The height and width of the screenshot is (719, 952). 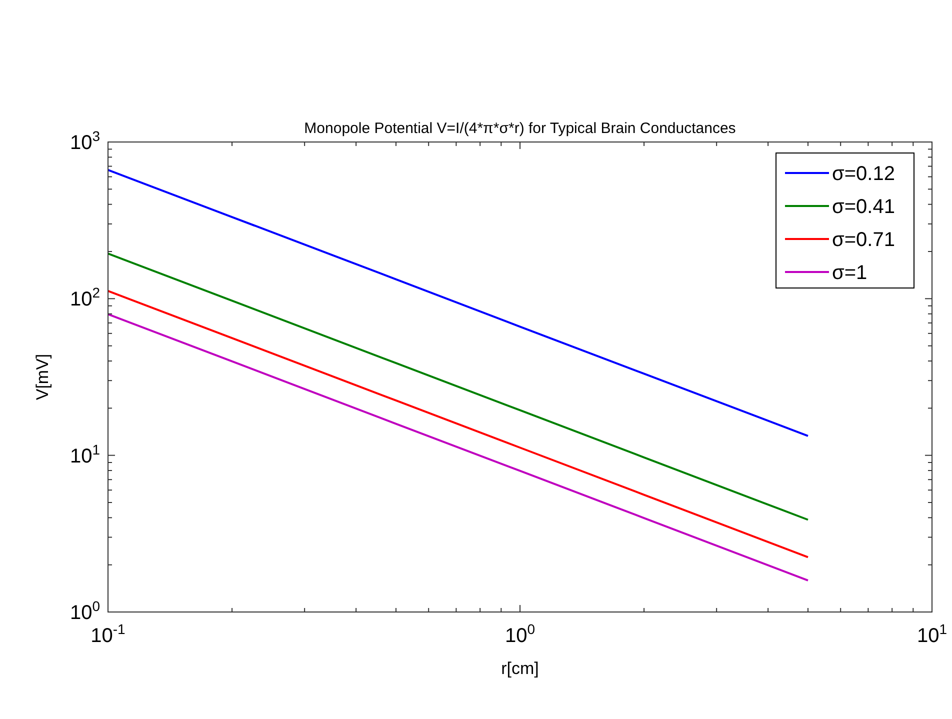 I want to click on y-tick-label: 10$^{3}$, so click(x=85, y=141).